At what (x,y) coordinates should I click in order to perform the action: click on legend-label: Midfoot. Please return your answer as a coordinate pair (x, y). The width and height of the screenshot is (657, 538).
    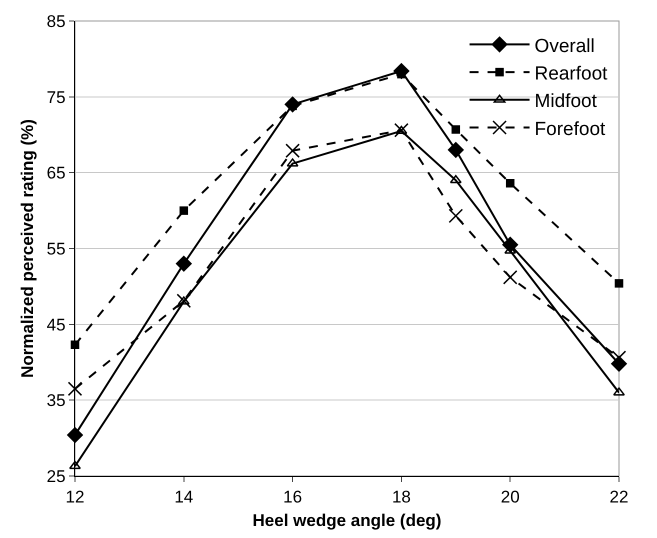
    Looking at the image, I should click on (566, 101).